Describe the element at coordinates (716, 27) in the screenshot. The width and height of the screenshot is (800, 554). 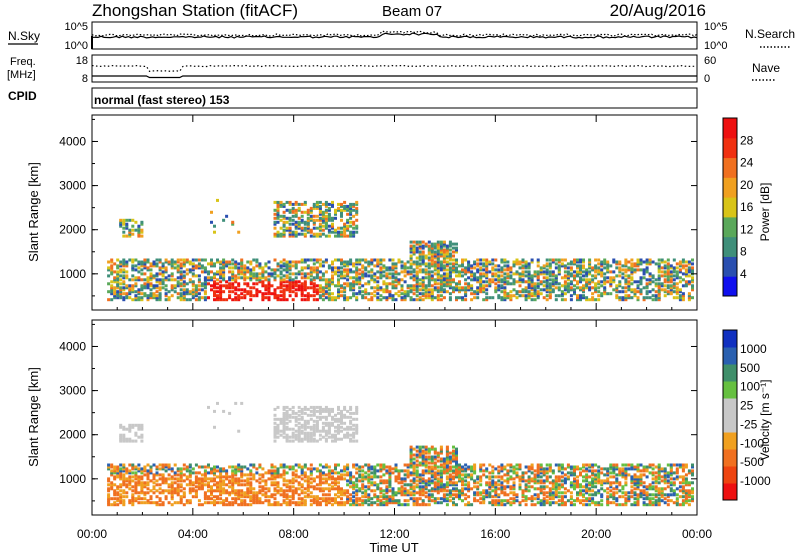
I see `noise-right-tick-top: 10^5` at that location.